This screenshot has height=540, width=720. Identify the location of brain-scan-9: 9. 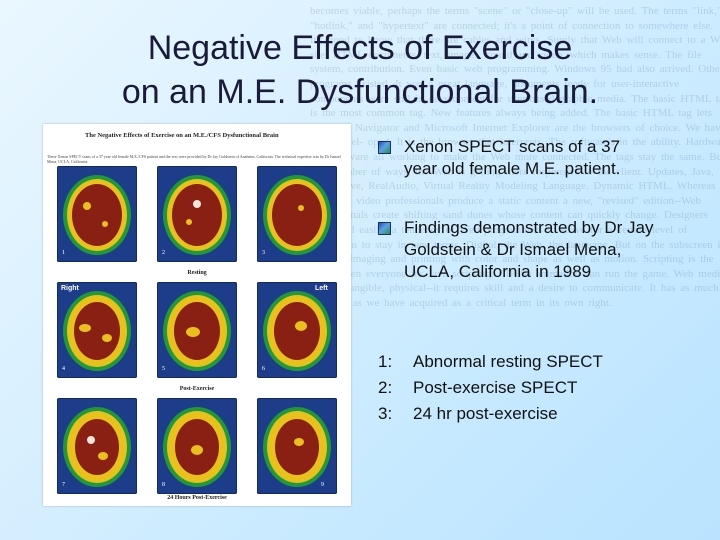
(297, 446).